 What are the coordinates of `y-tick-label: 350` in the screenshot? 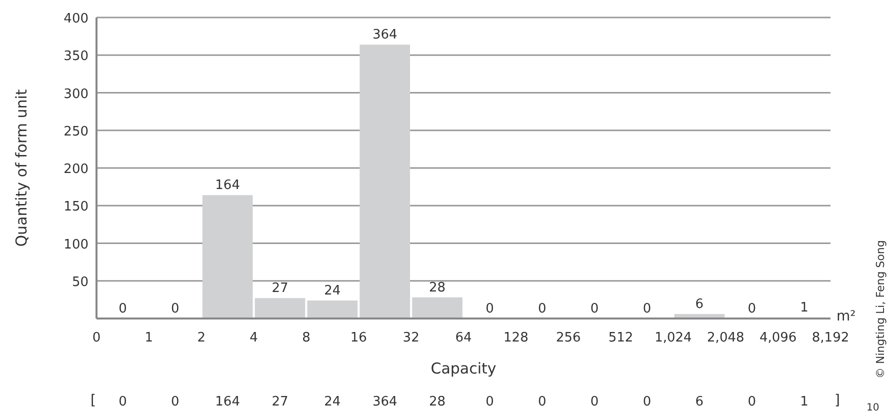 It's located at (76, 56).